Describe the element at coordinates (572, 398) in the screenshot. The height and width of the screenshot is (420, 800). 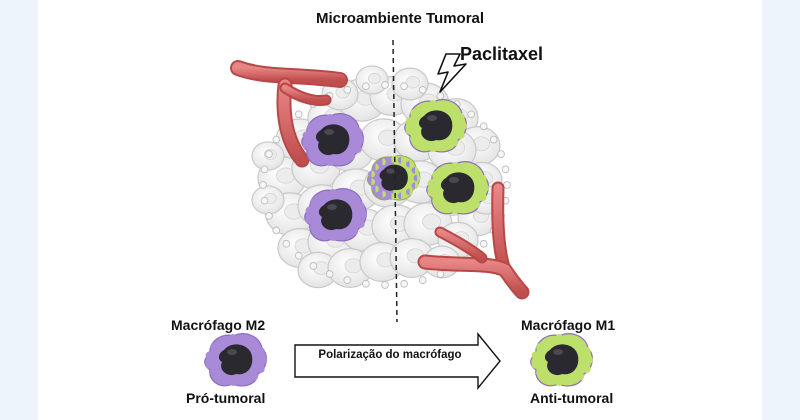
I see `m1-role-label: Anti-tumoral` at that location.